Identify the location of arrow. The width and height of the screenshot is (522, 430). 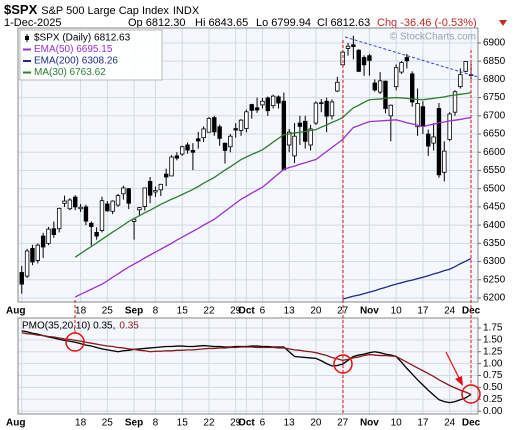
(453, 366).